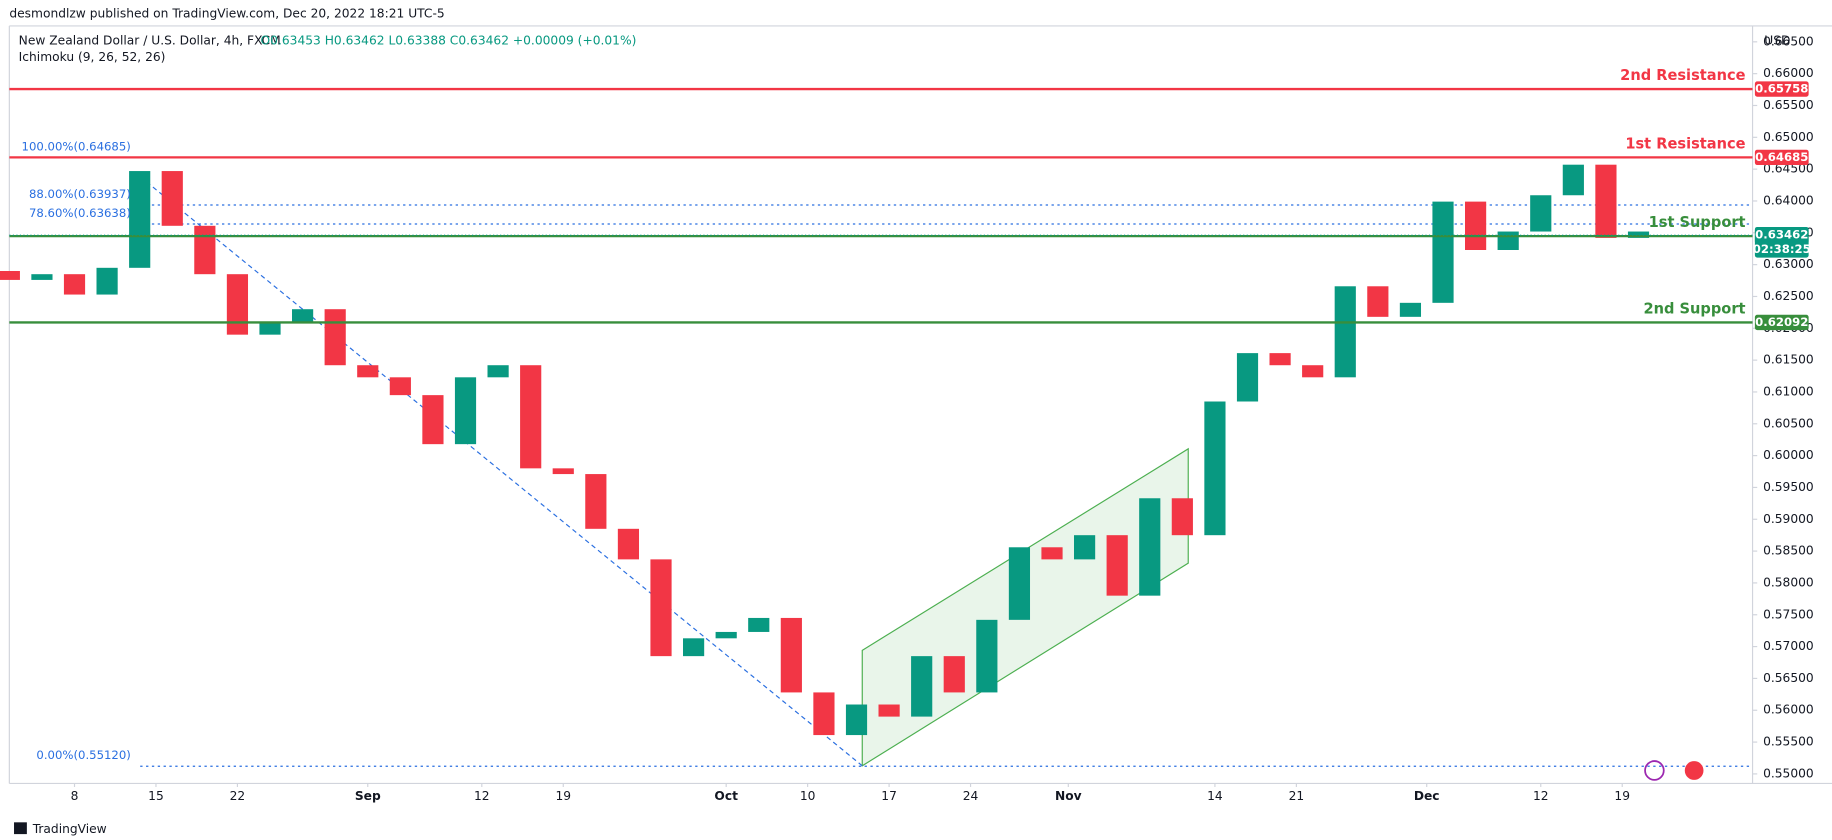 The image size is (1832, 840). Describe the element at coordinates (1788, 710) in the screenshot. I see `y-tick-label: 0.56000` at that location.